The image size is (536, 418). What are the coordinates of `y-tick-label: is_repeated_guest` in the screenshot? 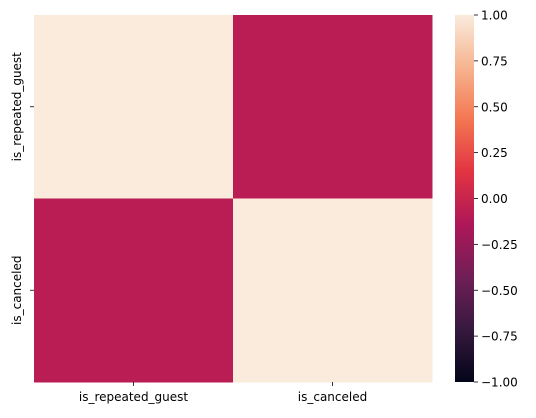 It's located at (17, 107).